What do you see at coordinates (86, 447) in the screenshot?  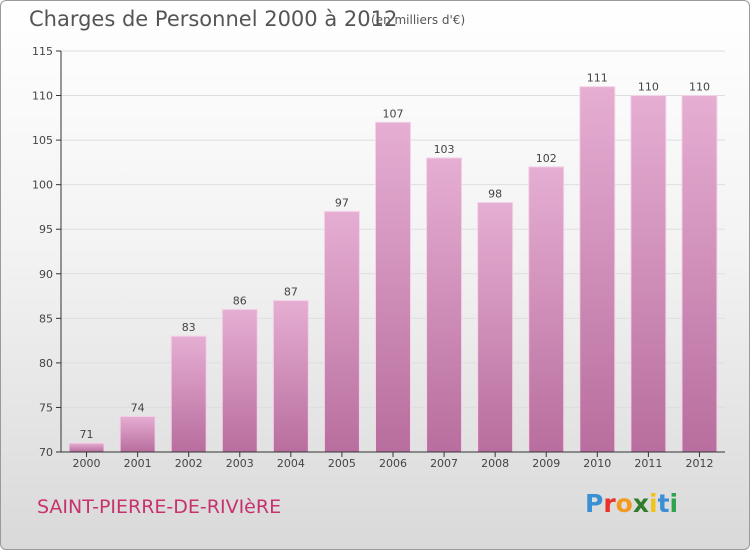 I see `bar-2000` at bounding box center [86, 447].